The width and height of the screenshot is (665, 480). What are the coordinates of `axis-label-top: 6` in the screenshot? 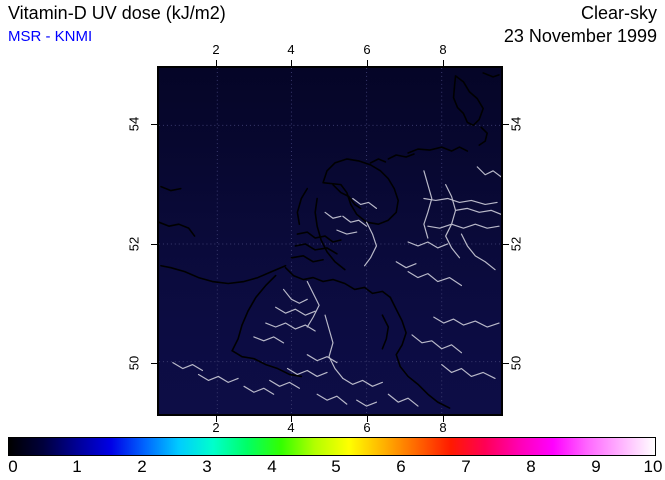 It's located at (367, 49).